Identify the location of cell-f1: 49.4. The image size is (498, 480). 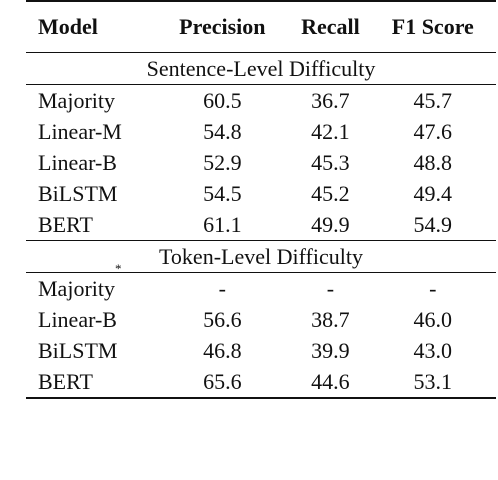
(433, 193).